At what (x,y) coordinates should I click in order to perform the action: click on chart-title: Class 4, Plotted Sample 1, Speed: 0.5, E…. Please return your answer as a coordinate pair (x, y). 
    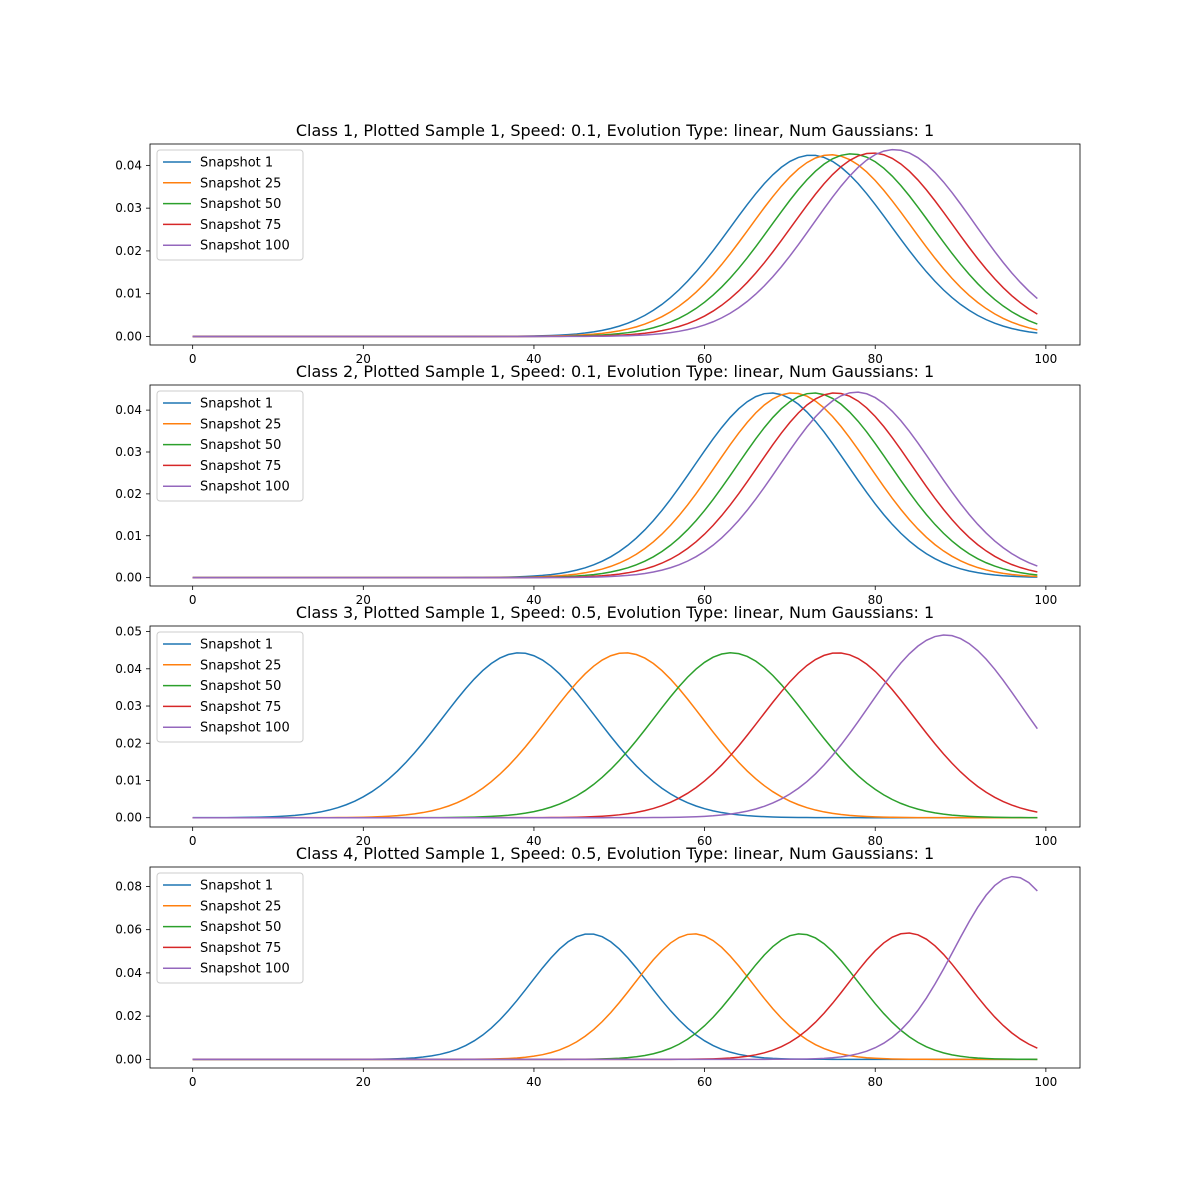
    Looking at the image, I should click on (615, 853).